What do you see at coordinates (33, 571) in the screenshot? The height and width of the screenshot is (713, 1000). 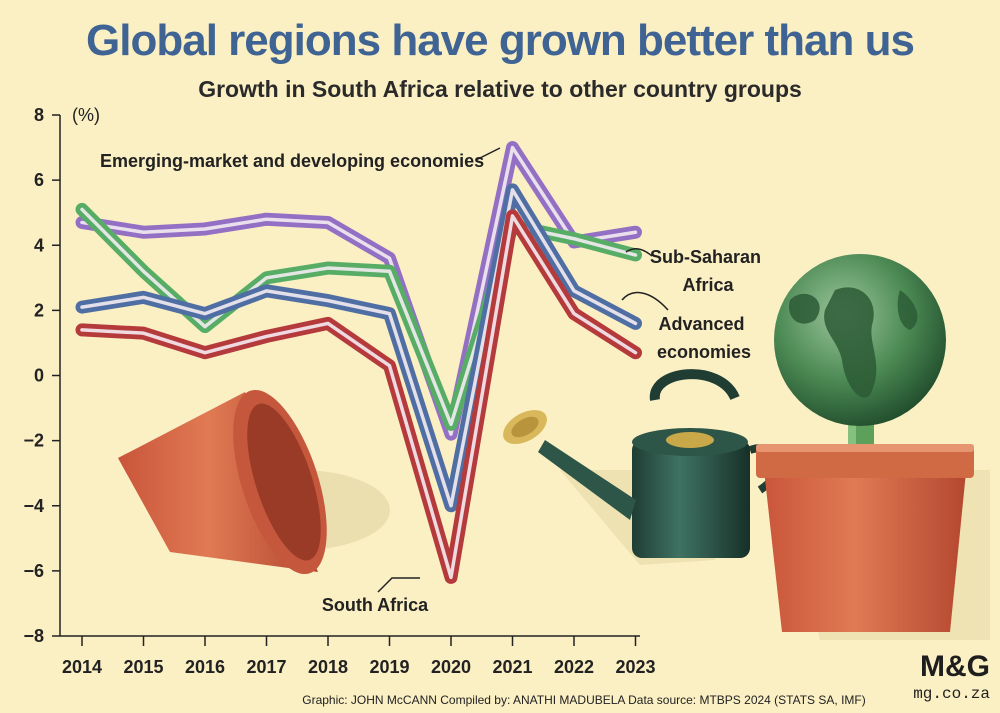 I see `y-tick-label: −6` at bounding box center [33, 571].